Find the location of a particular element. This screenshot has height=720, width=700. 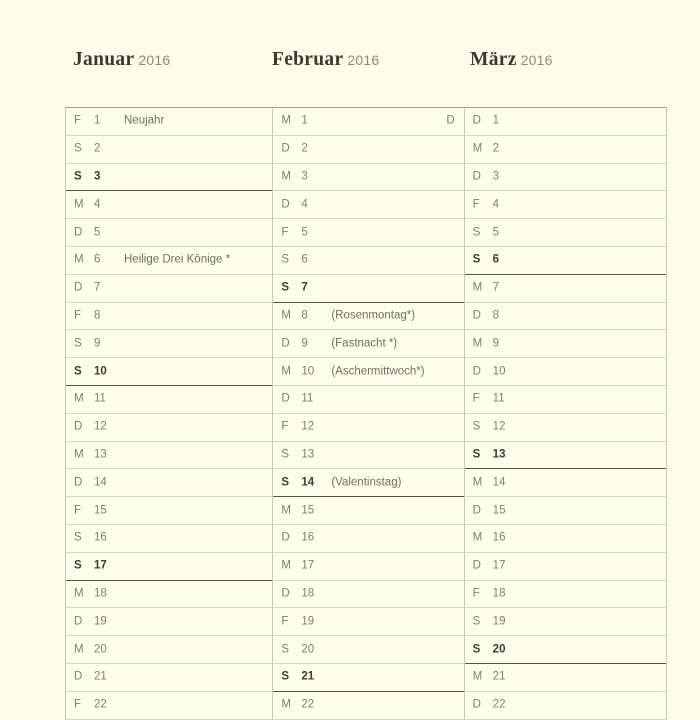

day-row: F 1 Neujahr is located at coordinates (169, 122).